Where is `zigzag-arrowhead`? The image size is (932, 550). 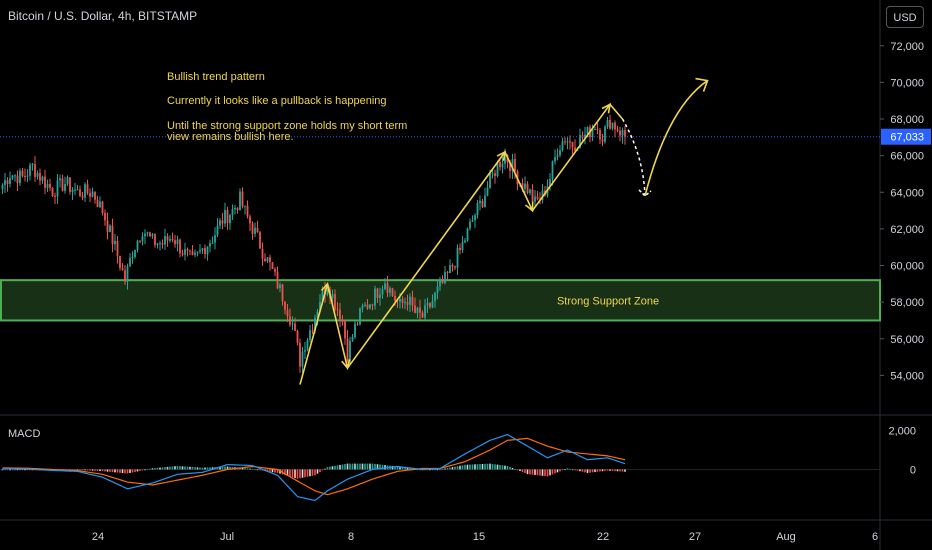 zigzag-arrowhead is located at coordinates (325, 287).